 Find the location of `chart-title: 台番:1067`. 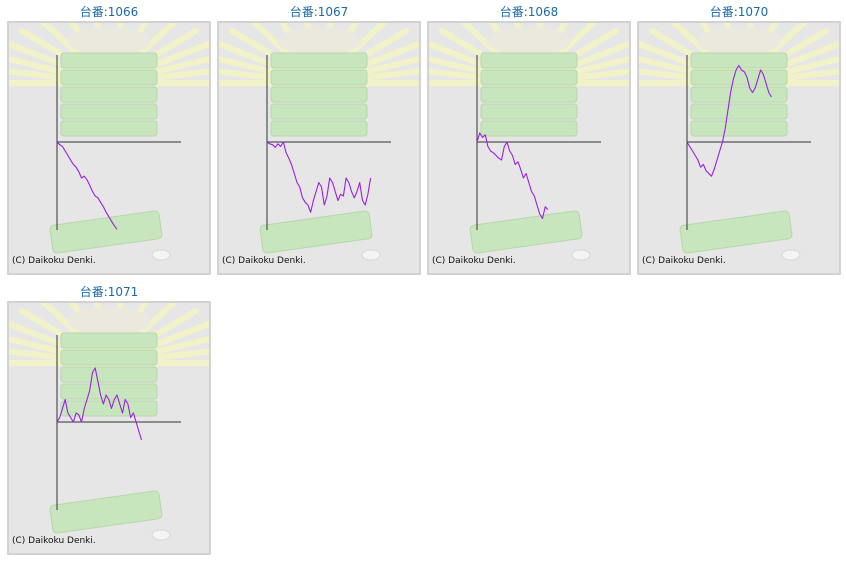

chart-title: 台番:1067 is located at coordinates (319, 12).